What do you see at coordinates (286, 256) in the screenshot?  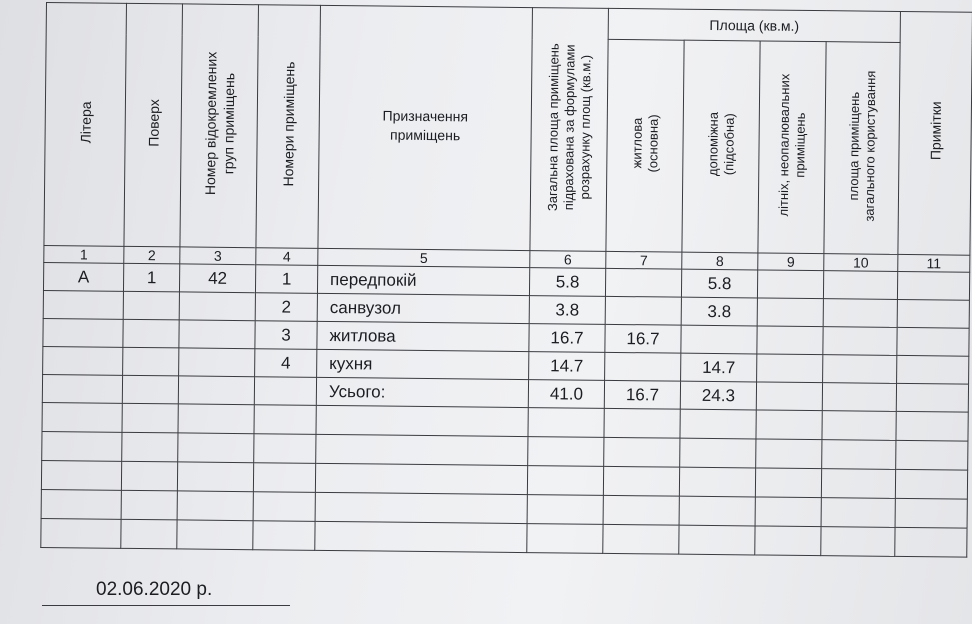 I see `column-number: 4` at bounding box center [286, 256].